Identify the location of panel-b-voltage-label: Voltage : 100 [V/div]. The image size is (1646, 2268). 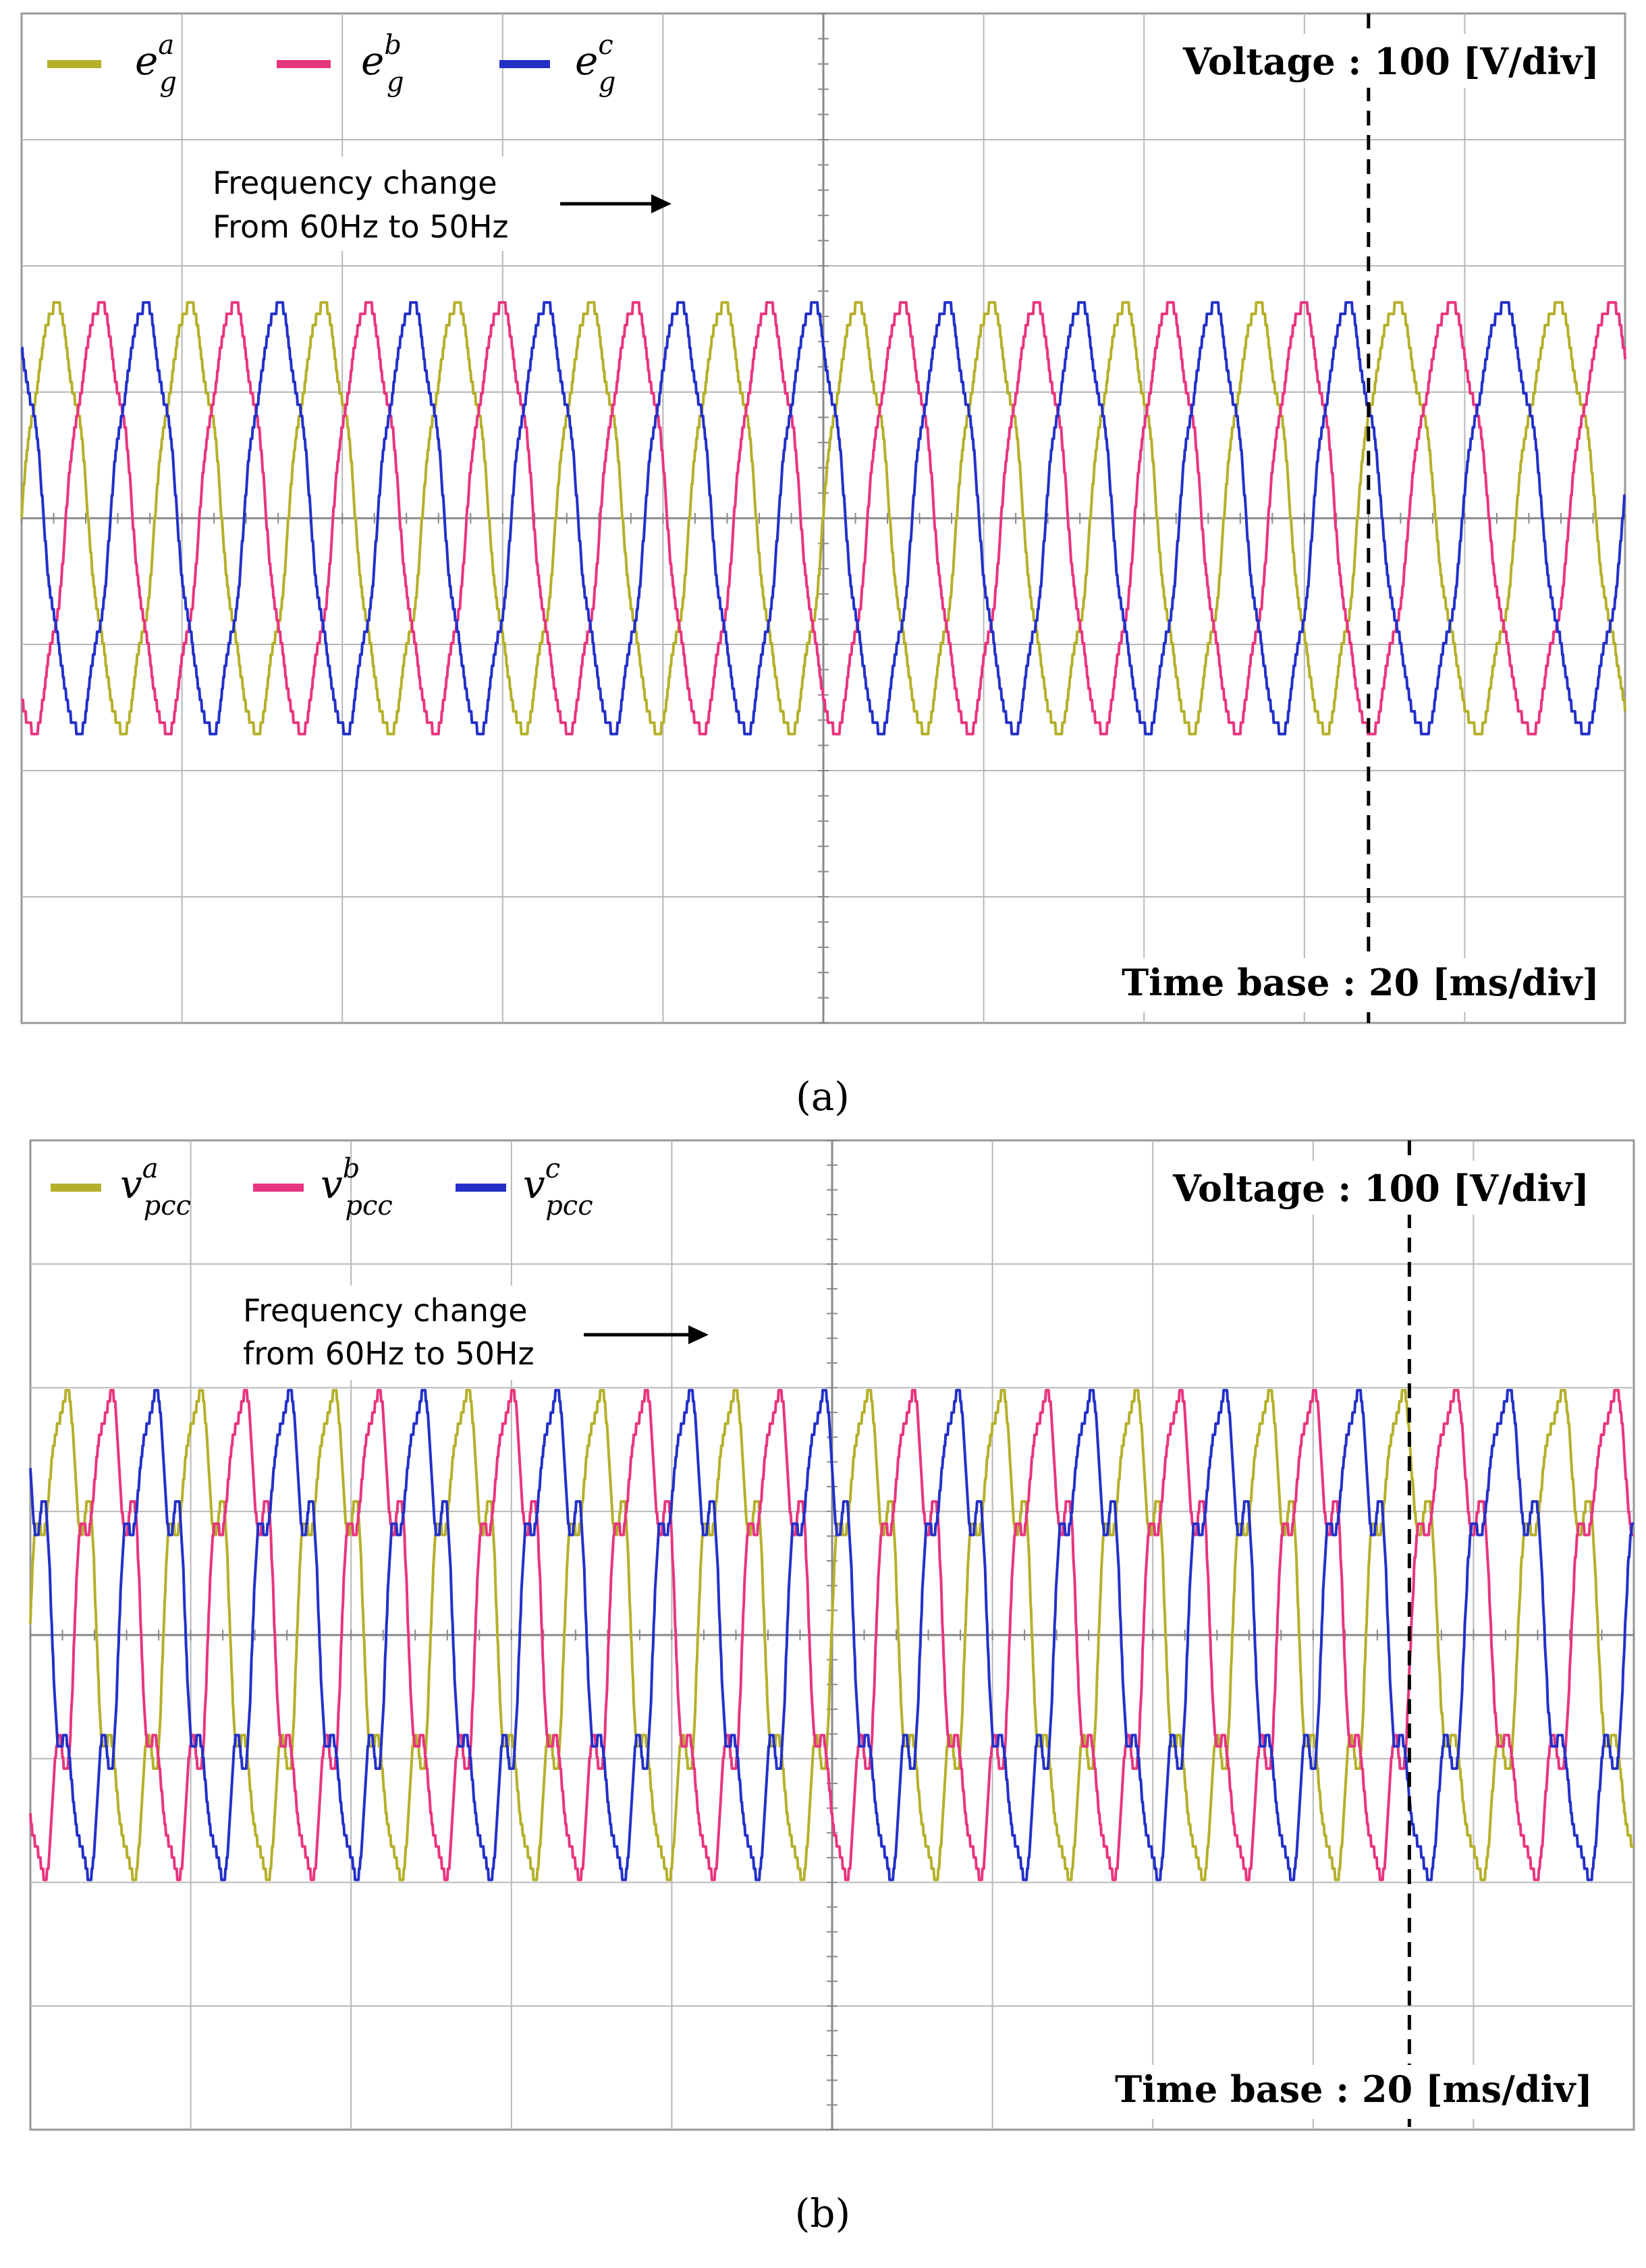
(1380, 1188).